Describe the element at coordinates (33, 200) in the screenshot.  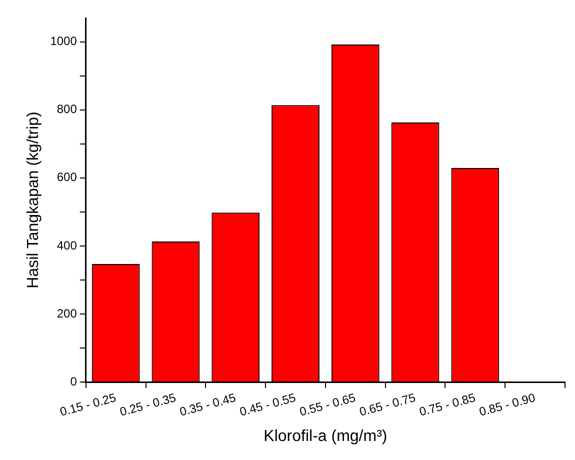
I see `y-axis-title: Hasil Tangkapan (kg/trip)` at that location.